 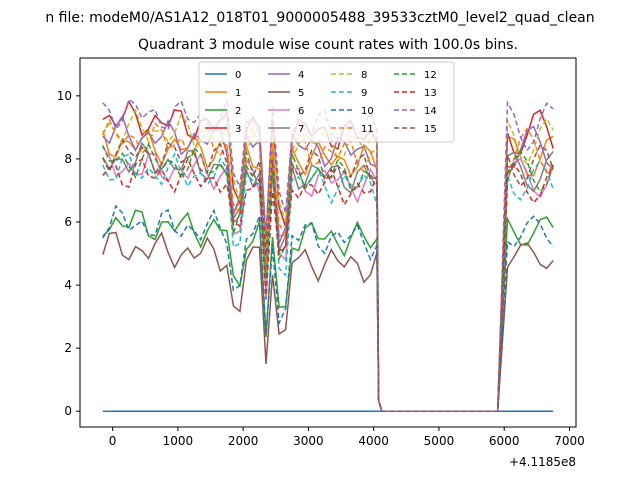 What do you see at coordinates (373, 441) in the screenshot?
I see `x-tick-label: 4000` at bounding box center [373, 441].